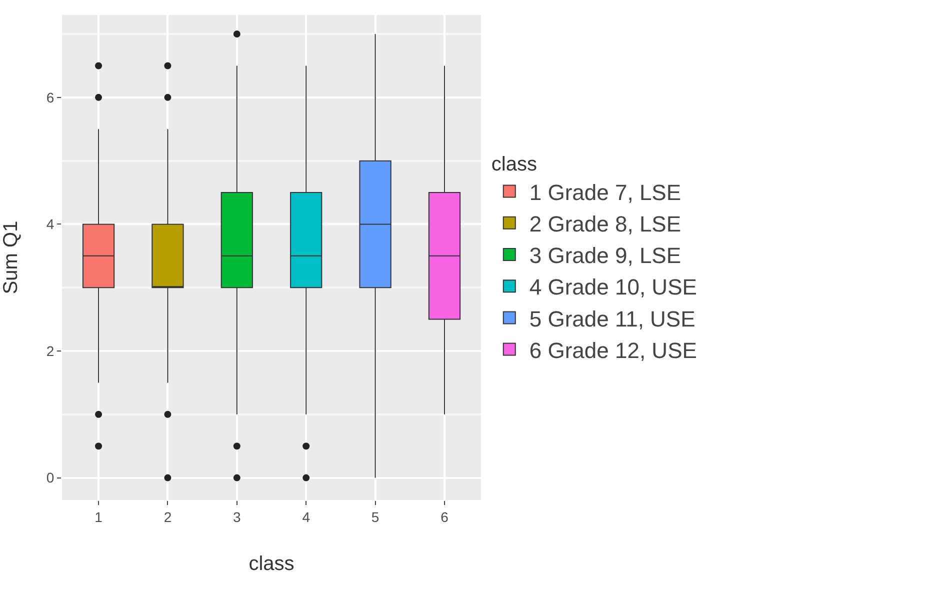 The image size is (941, 590). I want to click on y-tick-label: 6, so click(50, 97).